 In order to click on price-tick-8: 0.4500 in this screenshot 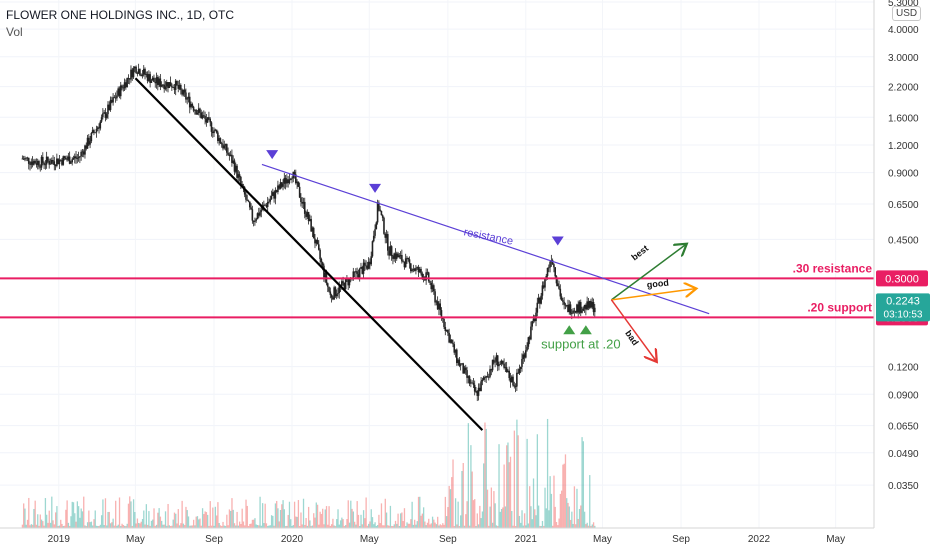, I will do `click(903, 240)`.